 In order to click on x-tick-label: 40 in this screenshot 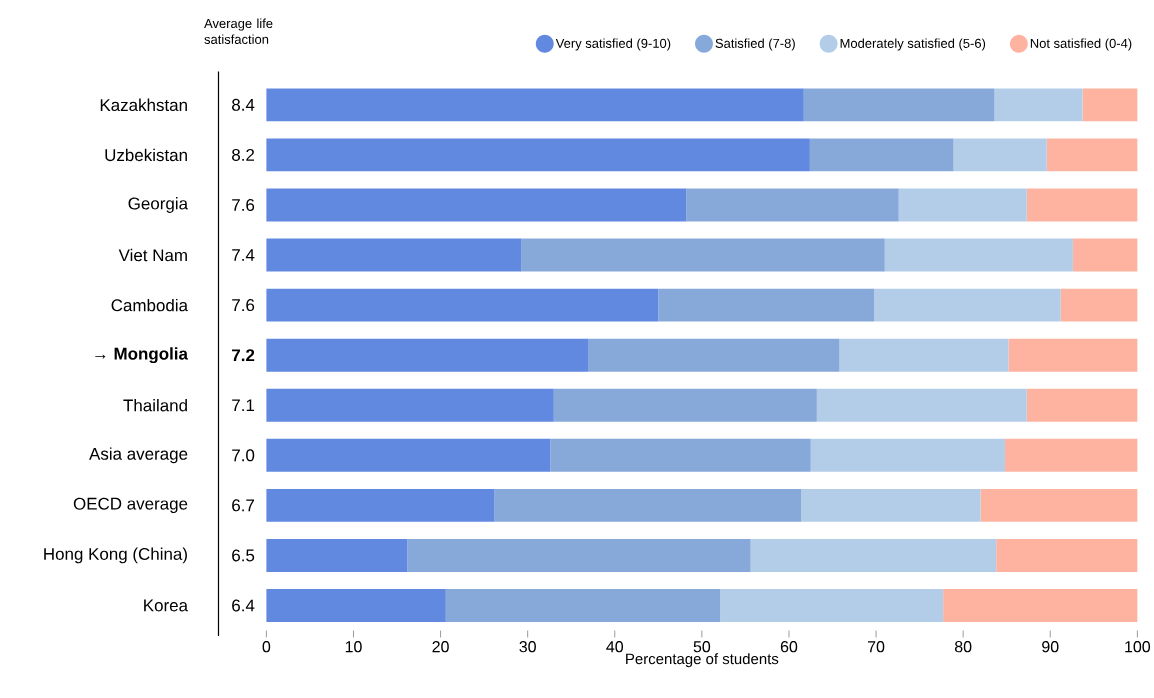, I will do `click(615, 646)`.